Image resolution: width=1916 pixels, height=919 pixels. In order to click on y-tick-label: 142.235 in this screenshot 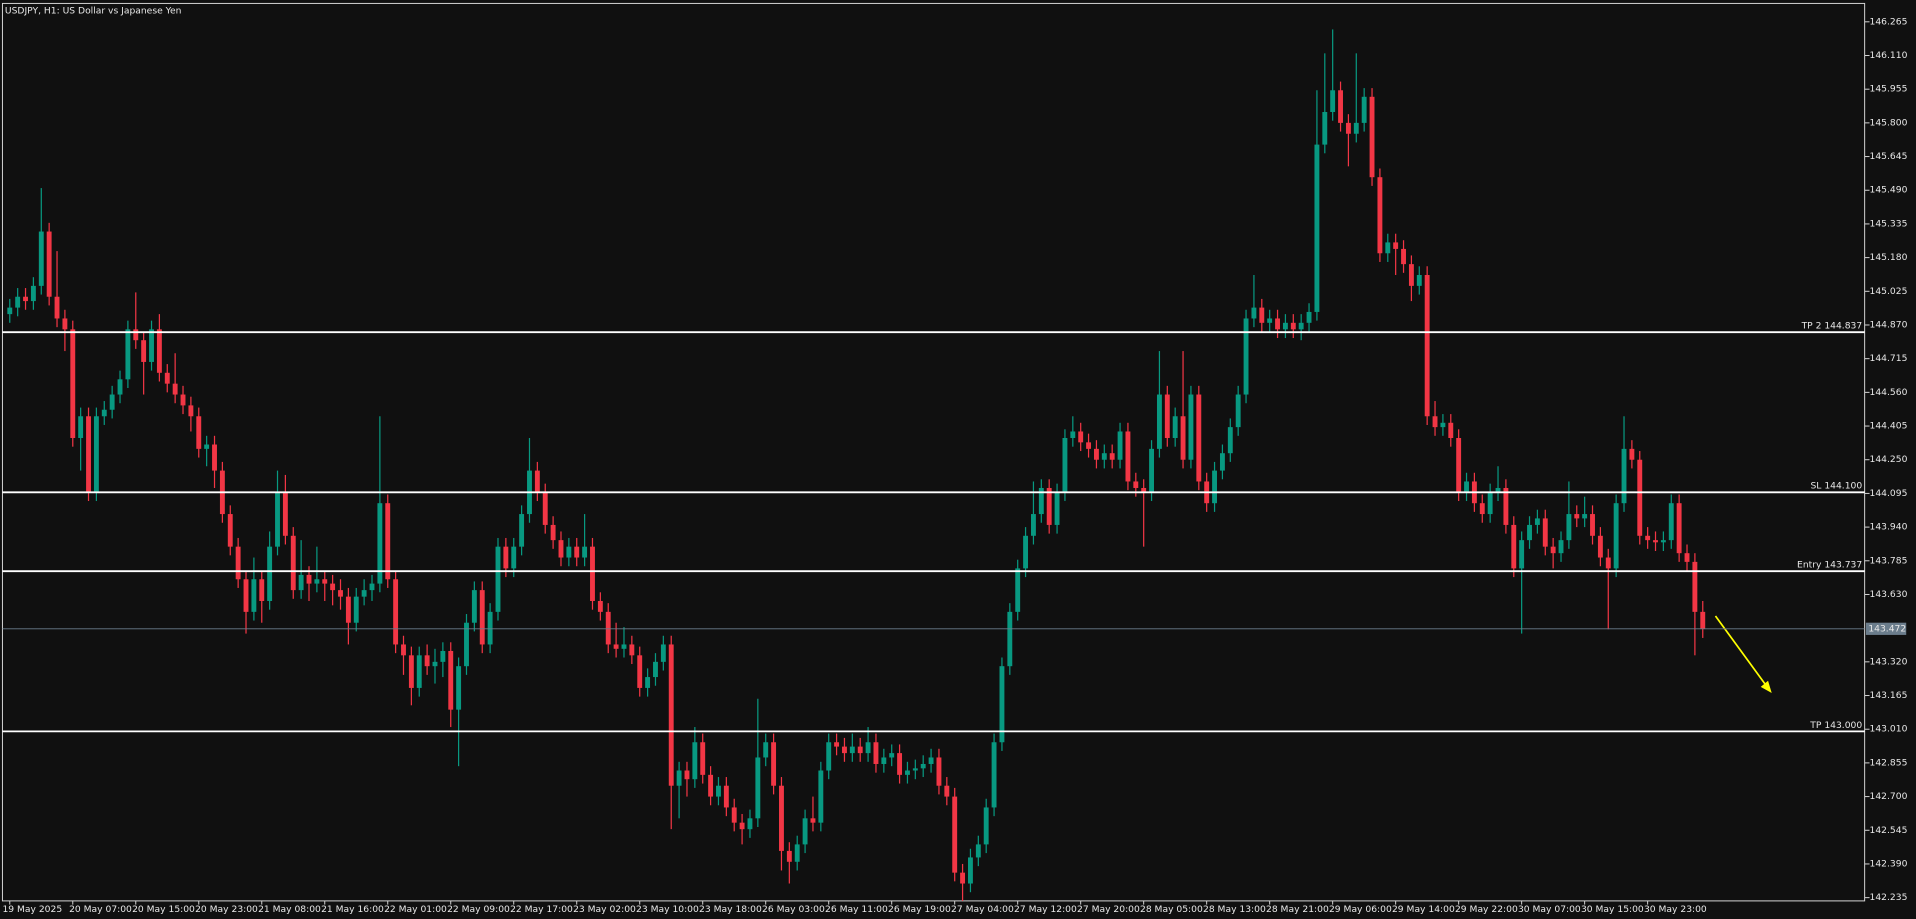, I will do `click(1889, 897)`.